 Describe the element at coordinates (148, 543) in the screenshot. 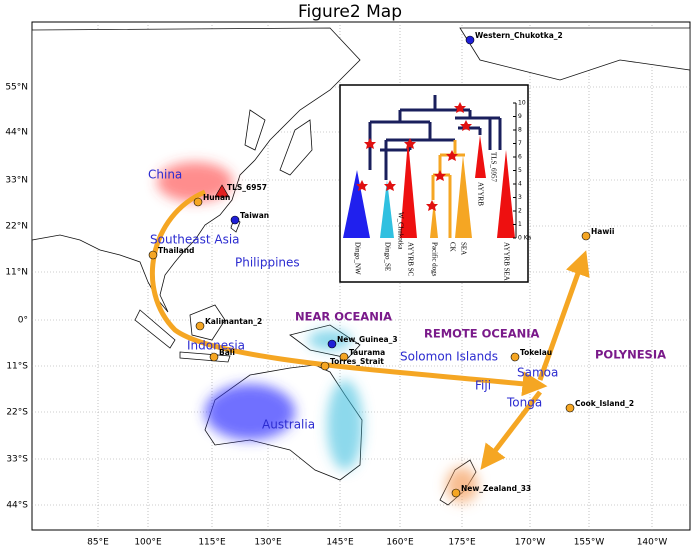

I see `lon-label: 100°E` at that location.